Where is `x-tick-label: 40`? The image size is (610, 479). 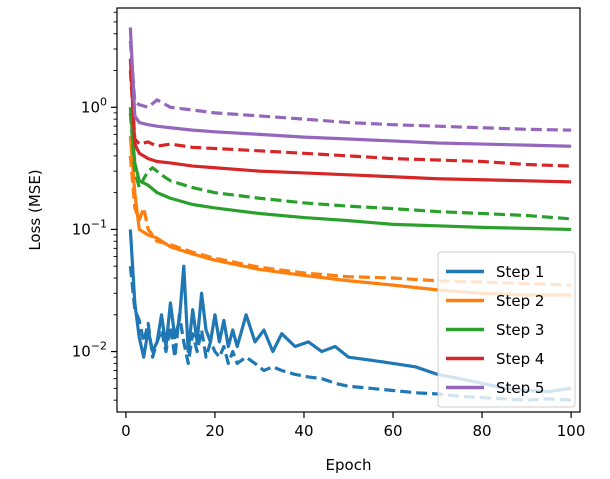 x-tick-label: 40 is located at coordinates (303, 431).